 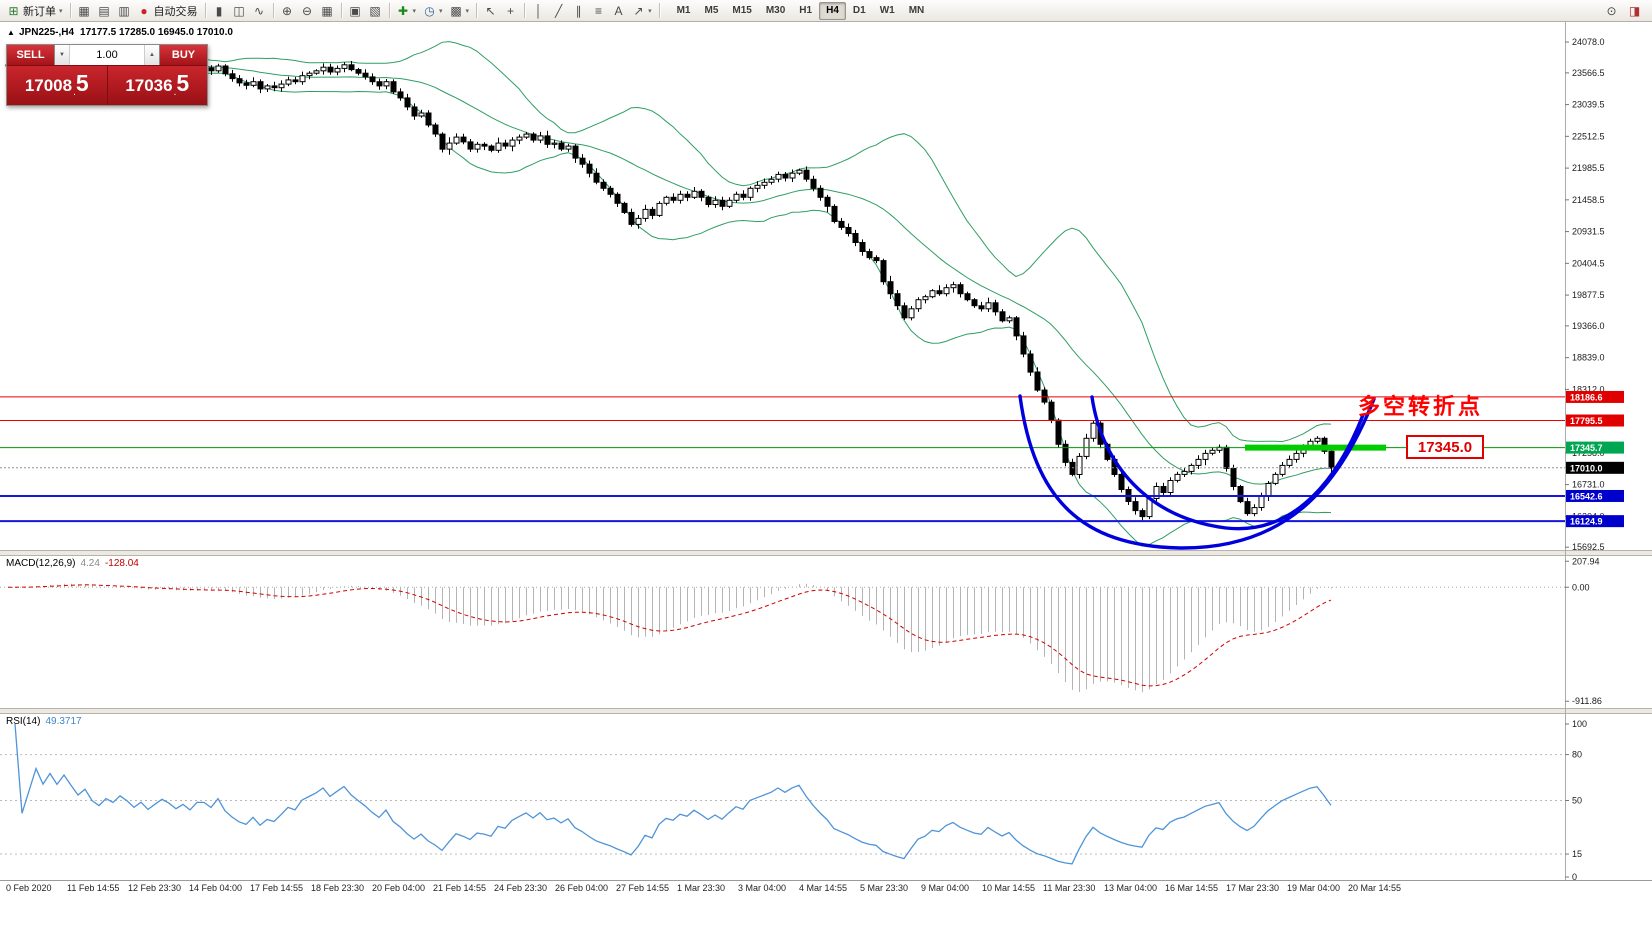 What do you see at coordinates (183, 83) in the screenshot?
I see `buy-price-pip: 5` at bounding box center [183, 83].